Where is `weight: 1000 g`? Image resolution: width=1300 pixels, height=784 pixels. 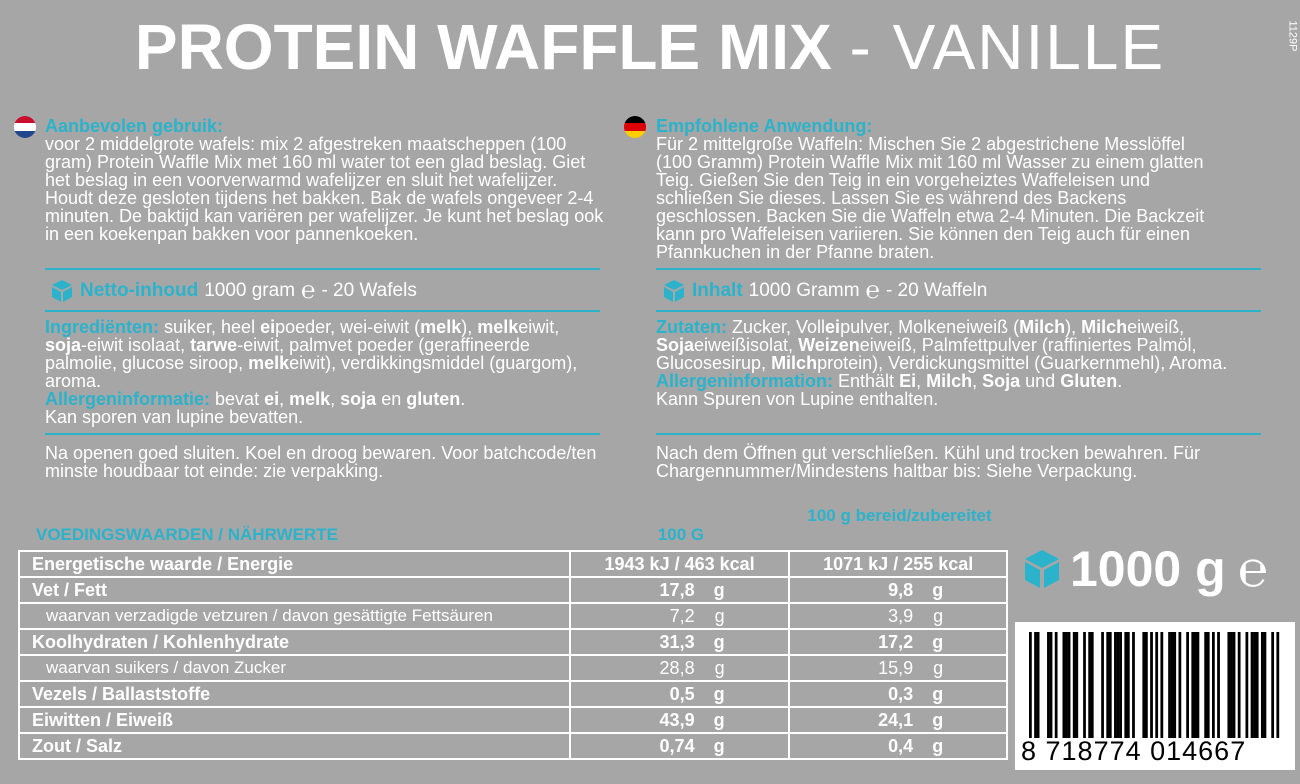
weight: 1000 g is located at coordinates (1148, 569).